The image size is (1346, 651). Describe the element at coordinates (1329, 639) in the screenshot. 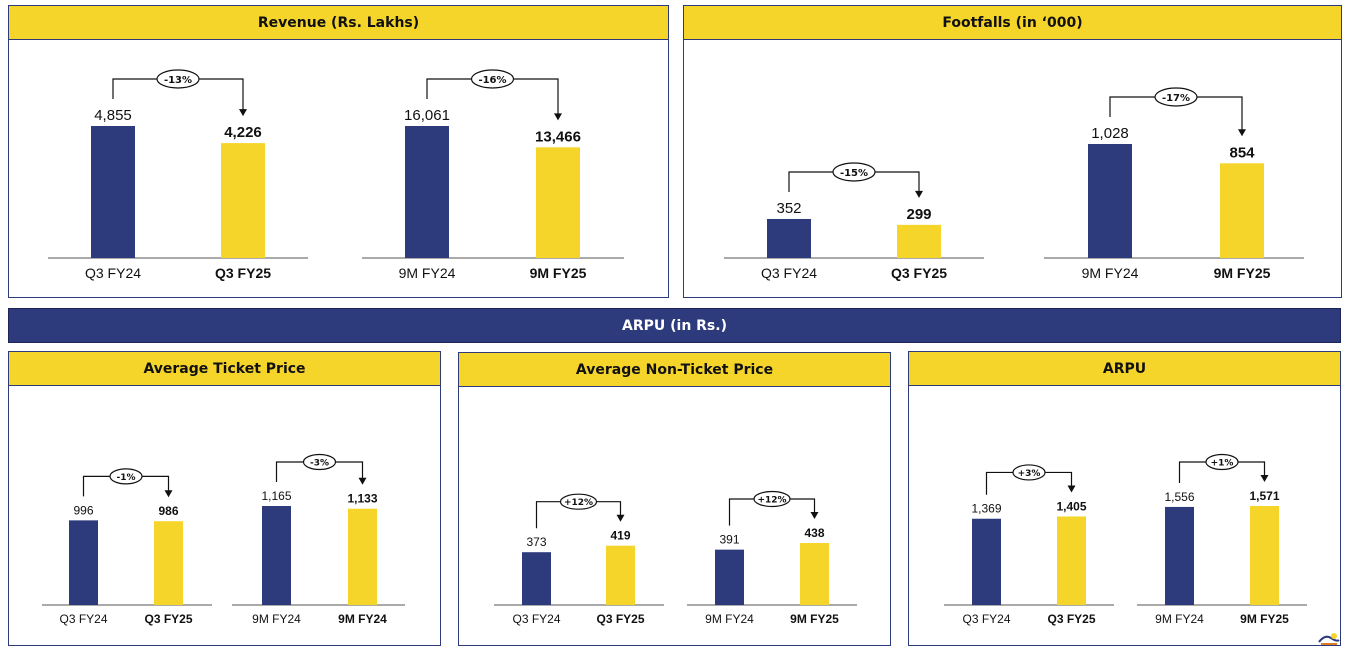

I see `brand-logo-icon` at that location.